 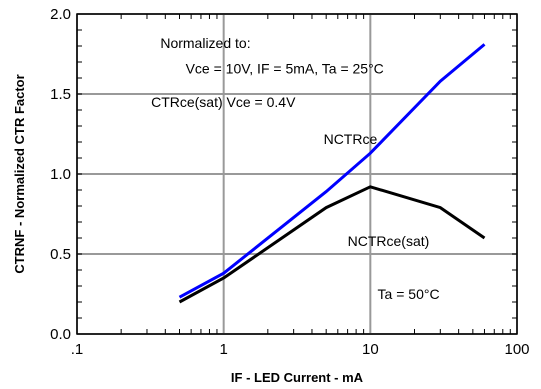 I want to click on y-tick-label: 2.0, so click(x=60, y=14).